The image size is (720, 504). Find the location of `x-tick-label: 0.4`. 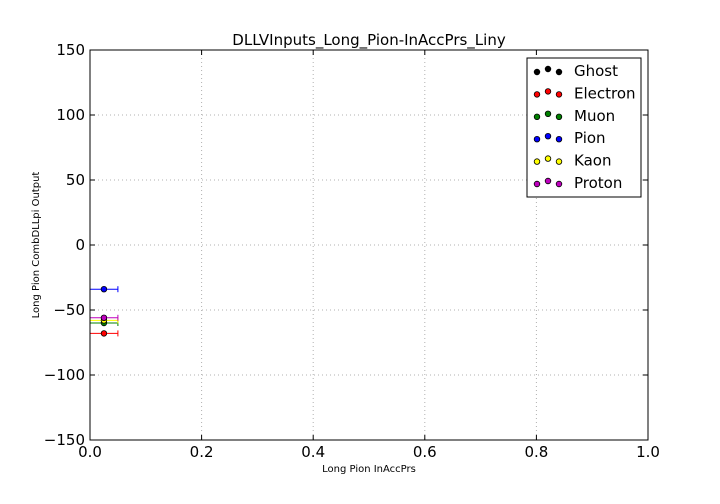

x-tick-label: 0.4 is located at coordinates (313, 452).